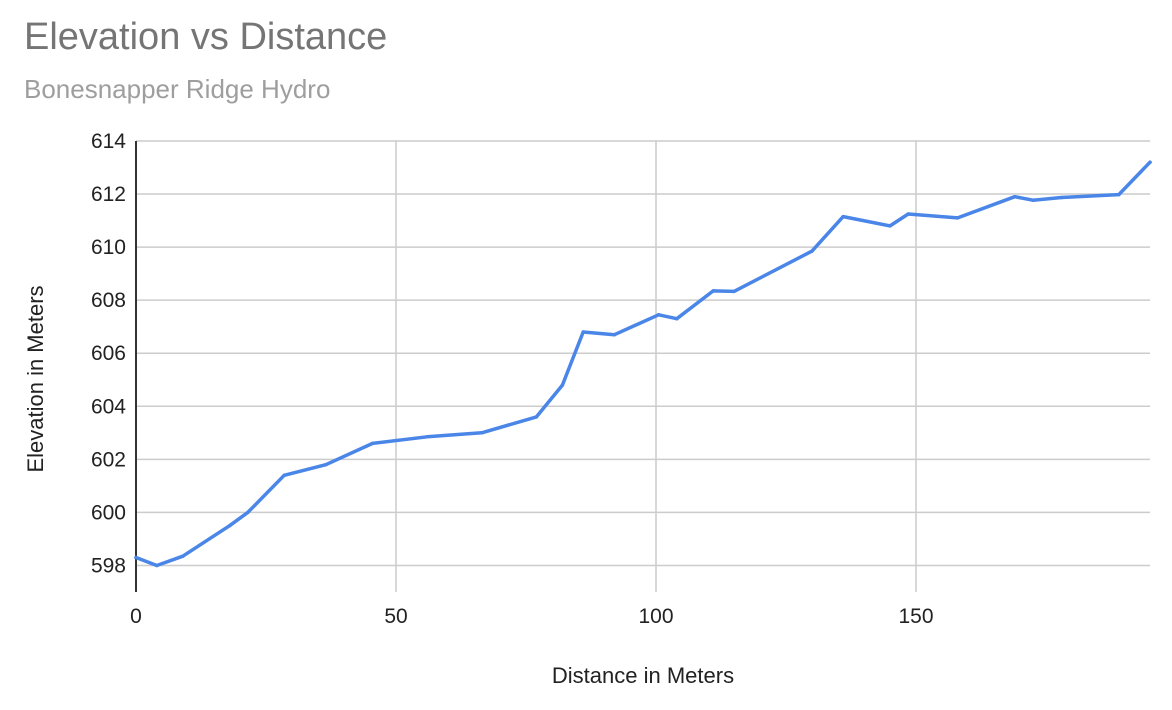 The height and width of the screenshot is (710, 1172). Describe the element at coordinates (206, 37) in the screenshot. I see `chart-title: Elevation vs Distance` at that location.